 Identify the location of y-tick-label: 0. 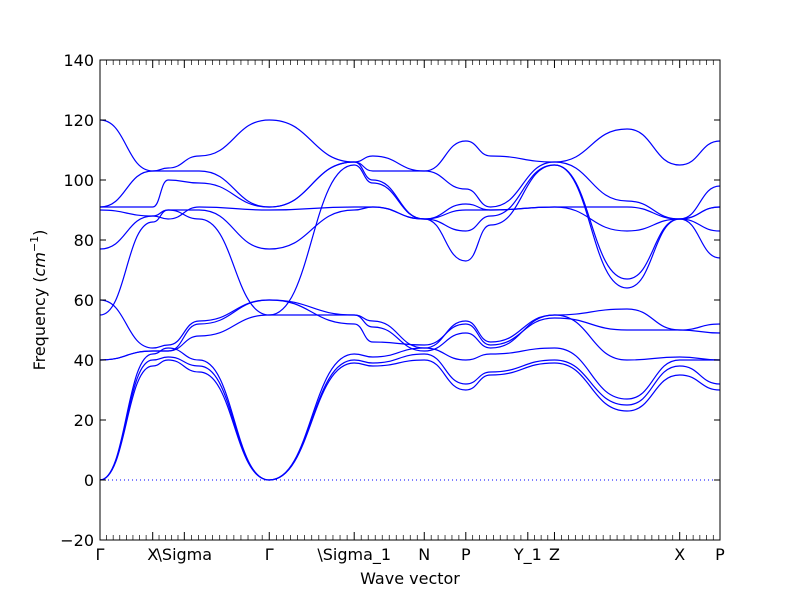
(89, 480).